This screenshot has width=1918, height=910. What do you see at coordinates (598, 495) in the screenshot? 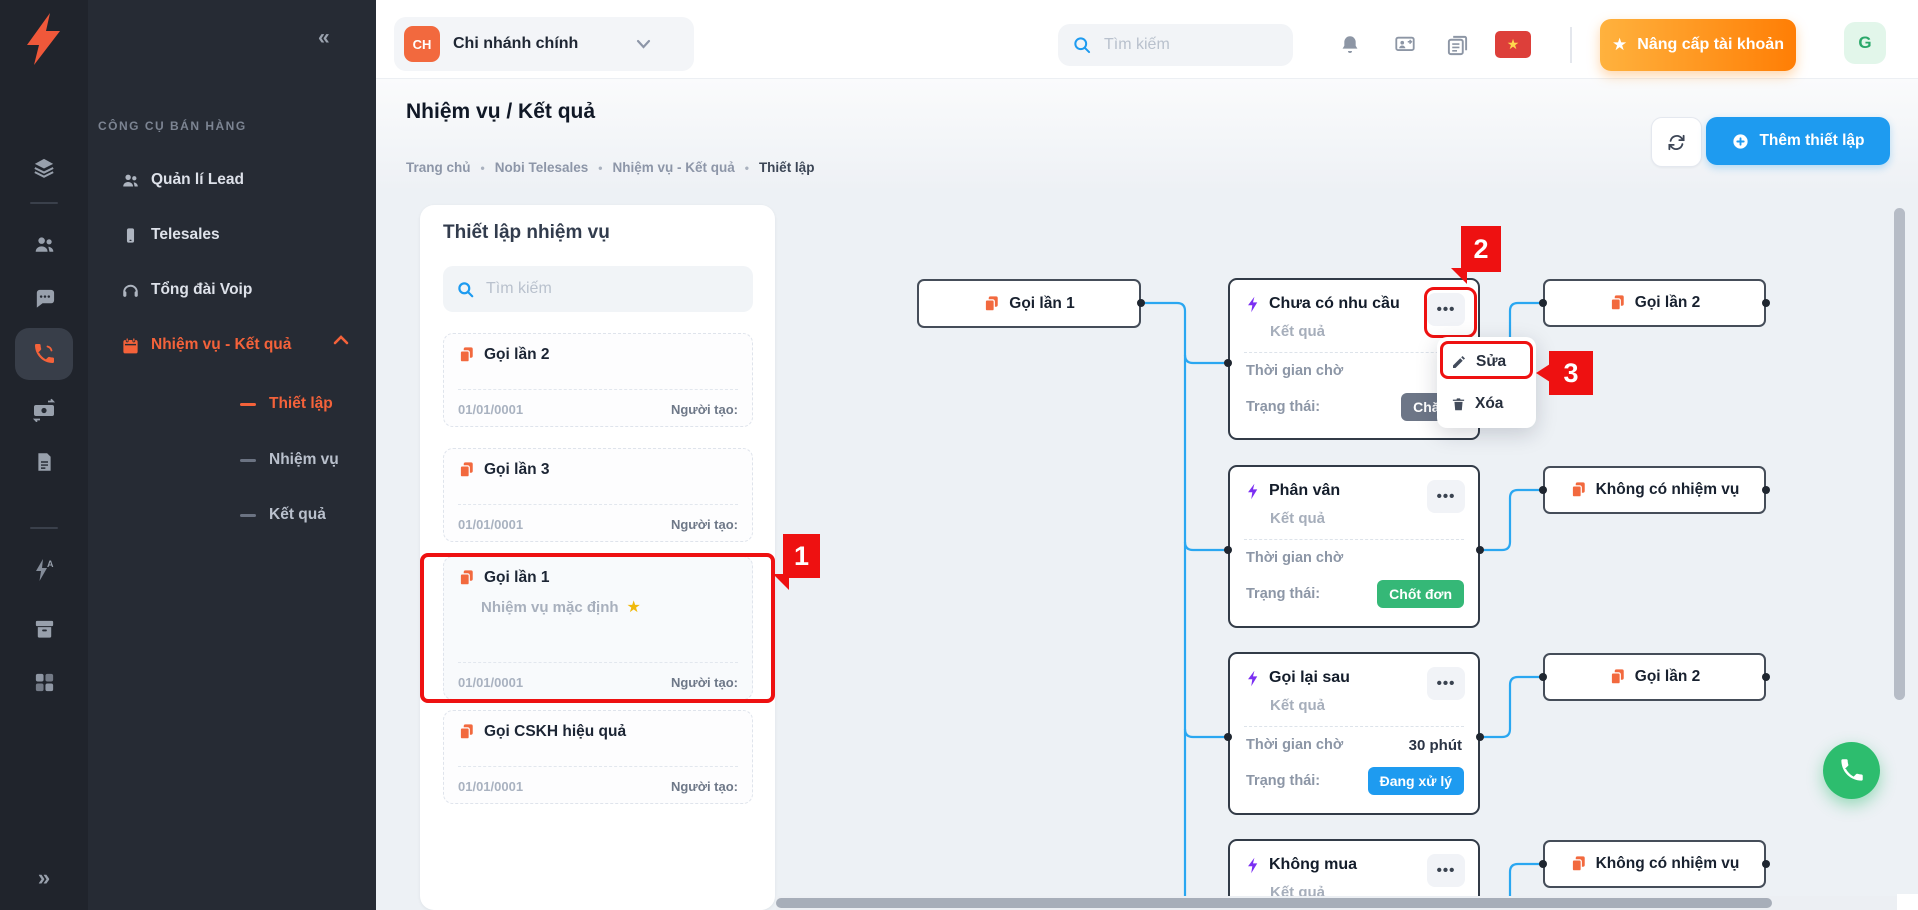
I see `task-list-item: Gọi lần 3 01/01/0001 Người tạo:` at bounding box center [598, 495].